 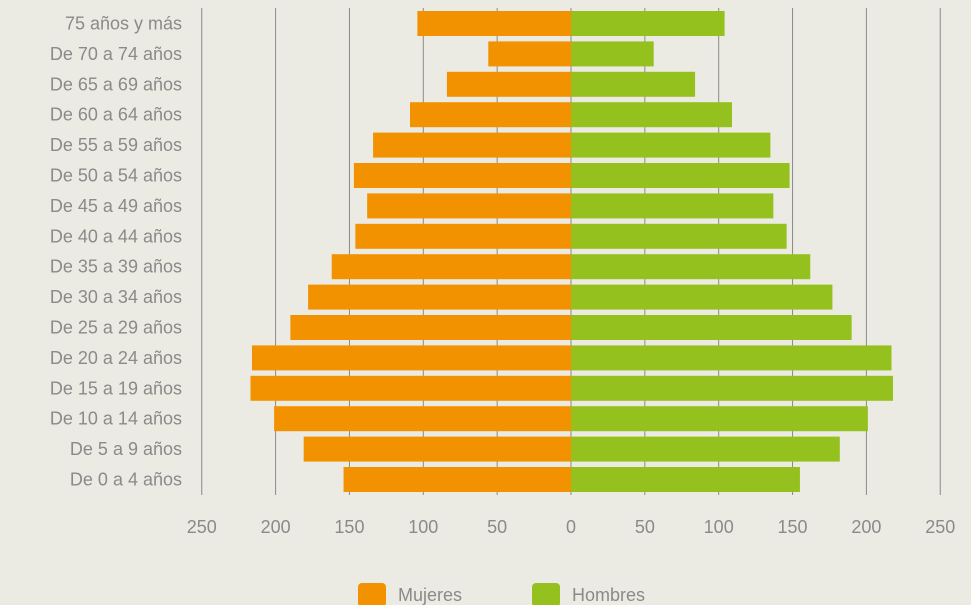 What do you see at coordinates (501, 594) in the screenshot?
I see `legend: Mujeres Hombres` at bounding box center [501, 594].